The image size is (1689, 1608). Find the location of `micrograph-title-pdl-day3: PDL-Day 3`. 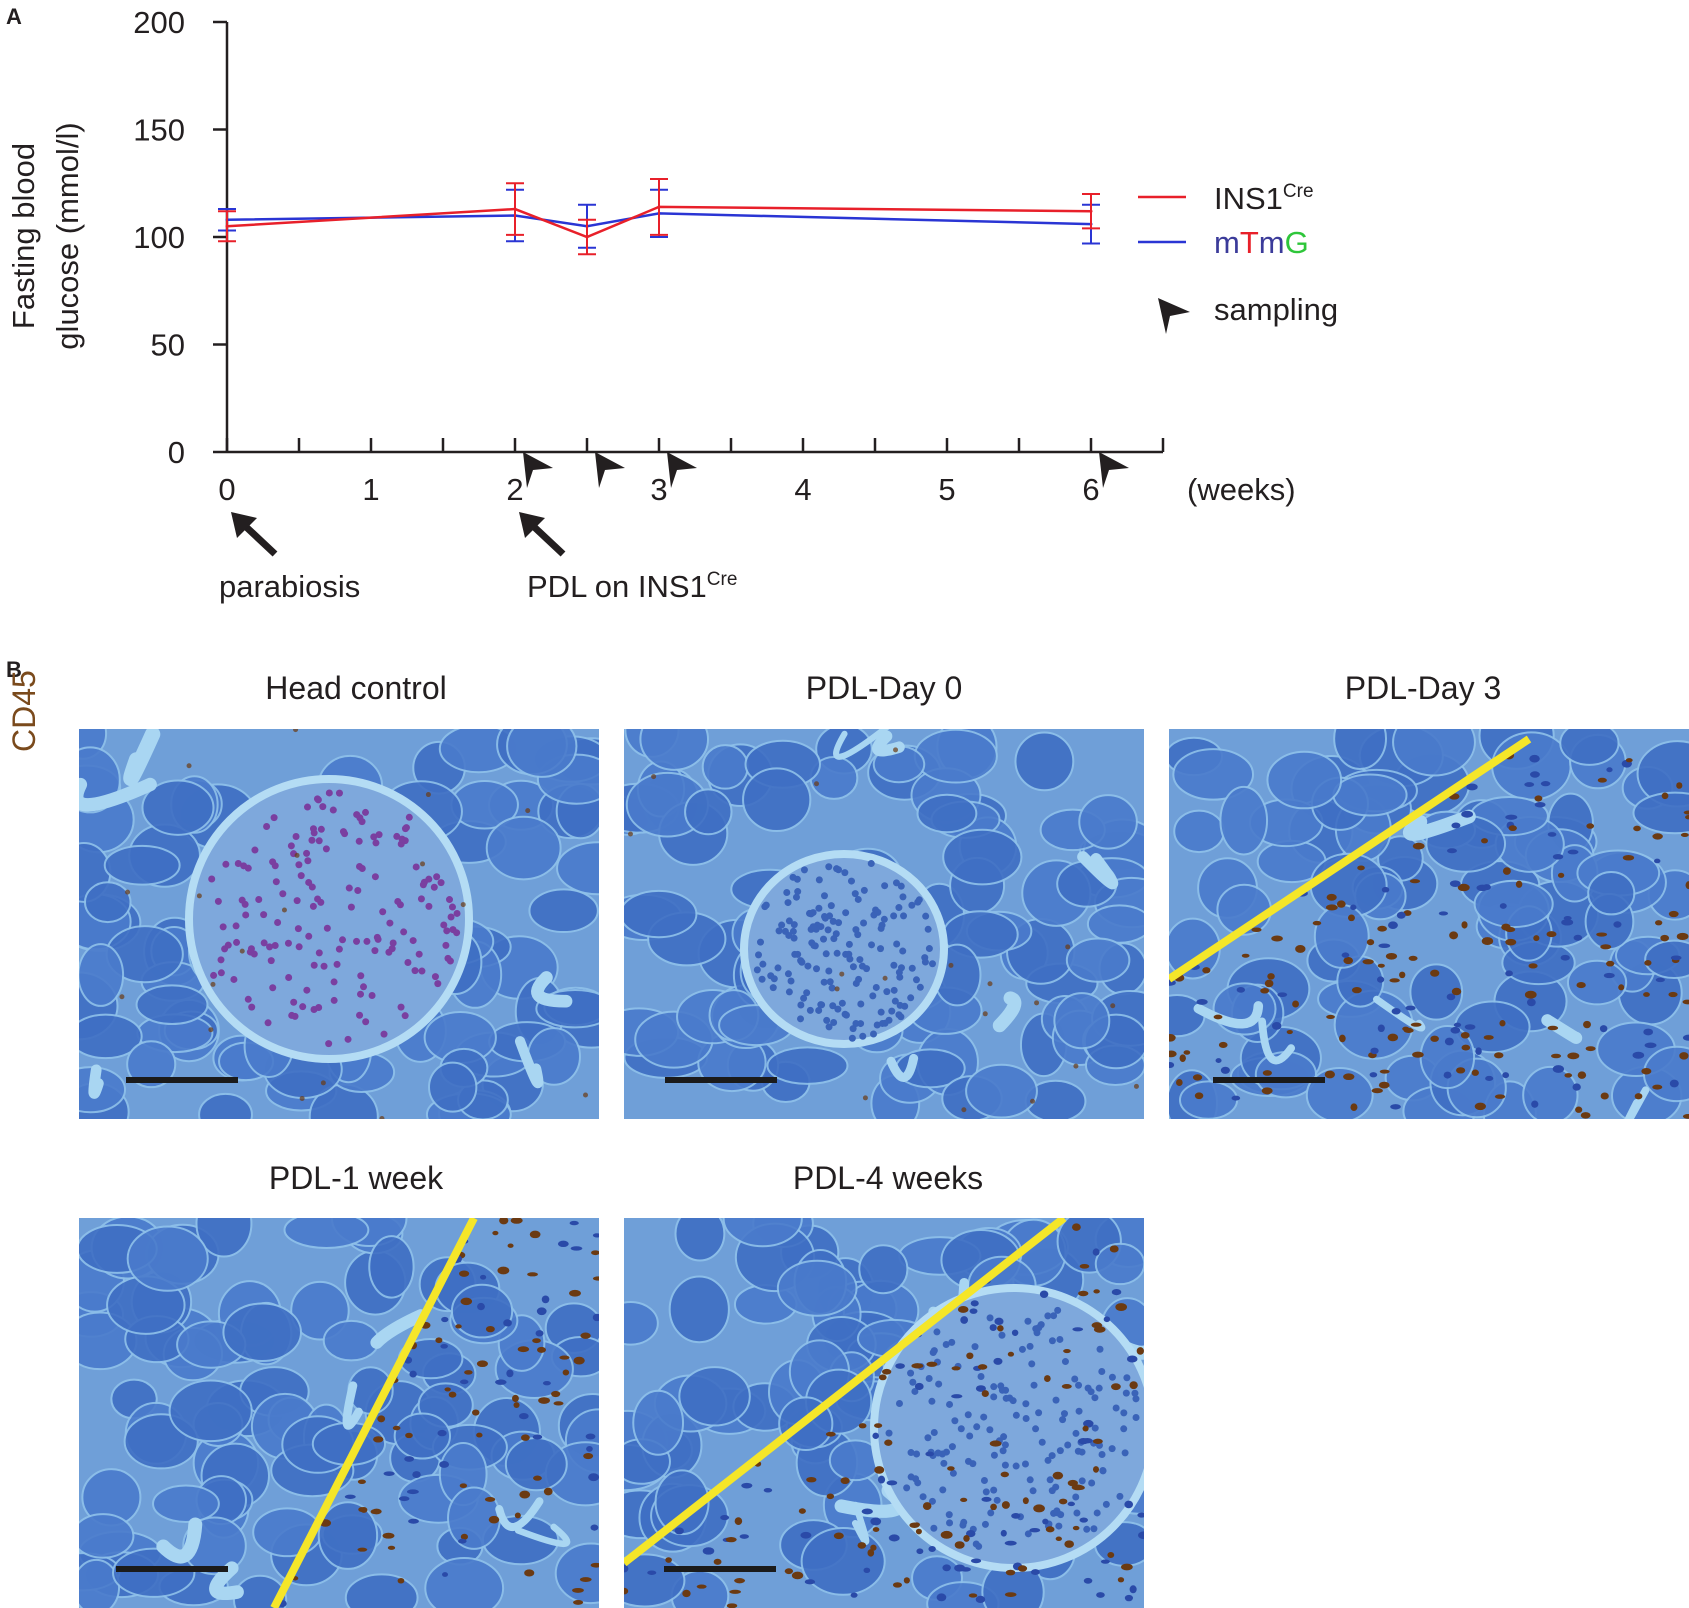

micrograph-title-pdl-day3: PDL-Day 3 is located at coordinates (1423, 688).